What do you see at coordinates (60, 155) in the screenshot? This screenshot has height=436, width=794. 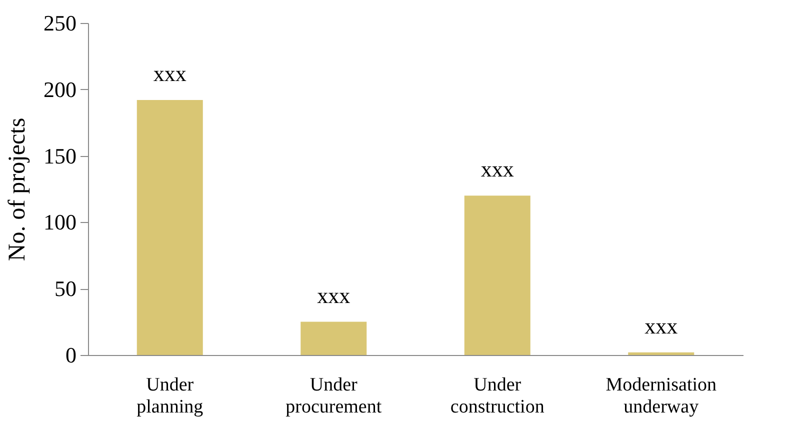 I see `y-tick-label: 150` at bounding box center [60, 155].